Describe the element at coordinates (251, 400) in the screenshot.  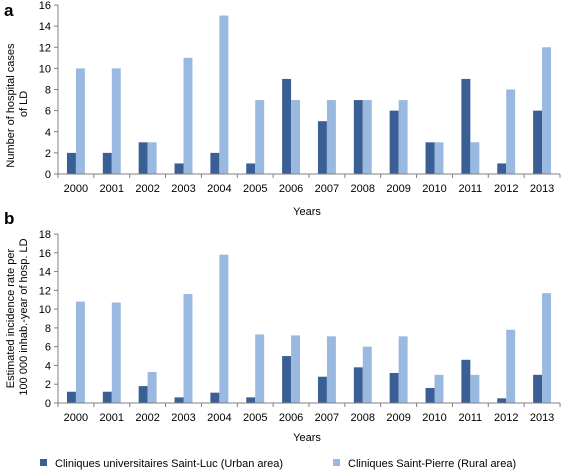
I see `panel-b-bar-urban-2005` at that location.